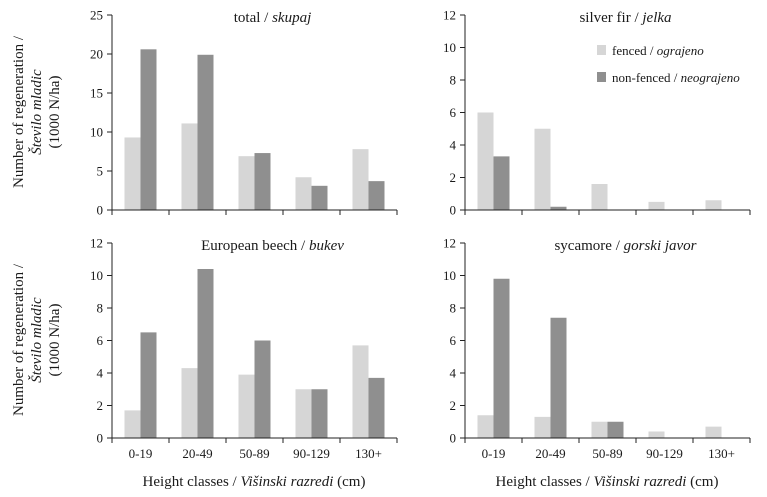  What do you see at coordinates (100, 171) in the screenshot?
I see `y-tick-label: 5` at bounding box center [100, 171].